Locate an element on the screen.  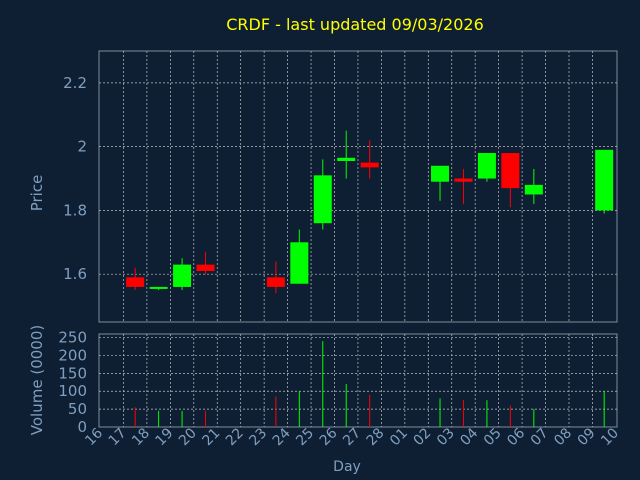
x-tick-label: 22 is located at coordinates (235, 437).